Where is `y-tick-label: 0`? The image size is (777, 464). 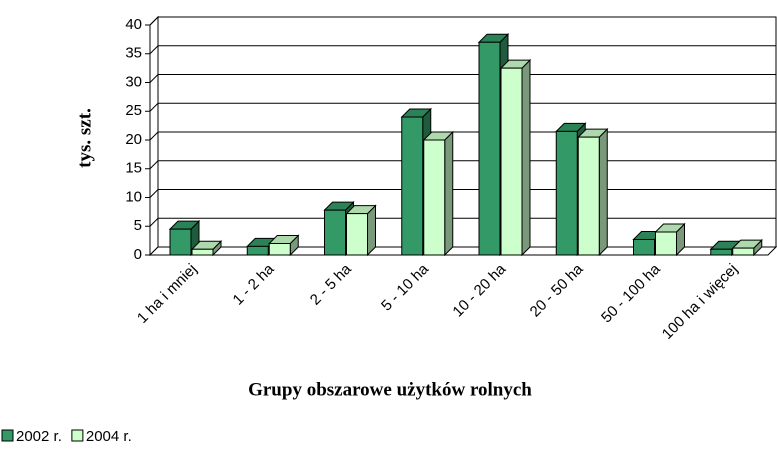 y-tick-label: 0 is located at coordinates (138, 254).